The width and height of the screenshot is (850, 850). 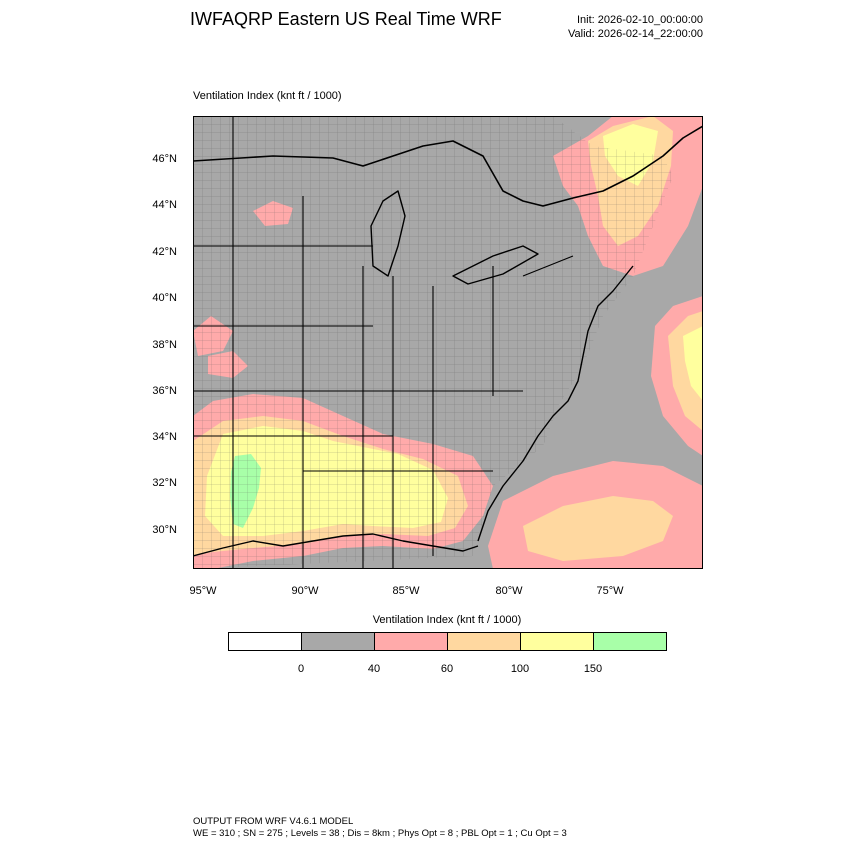 I want to click on shade-60-100-se-offshore, so click(x=598, y=528).